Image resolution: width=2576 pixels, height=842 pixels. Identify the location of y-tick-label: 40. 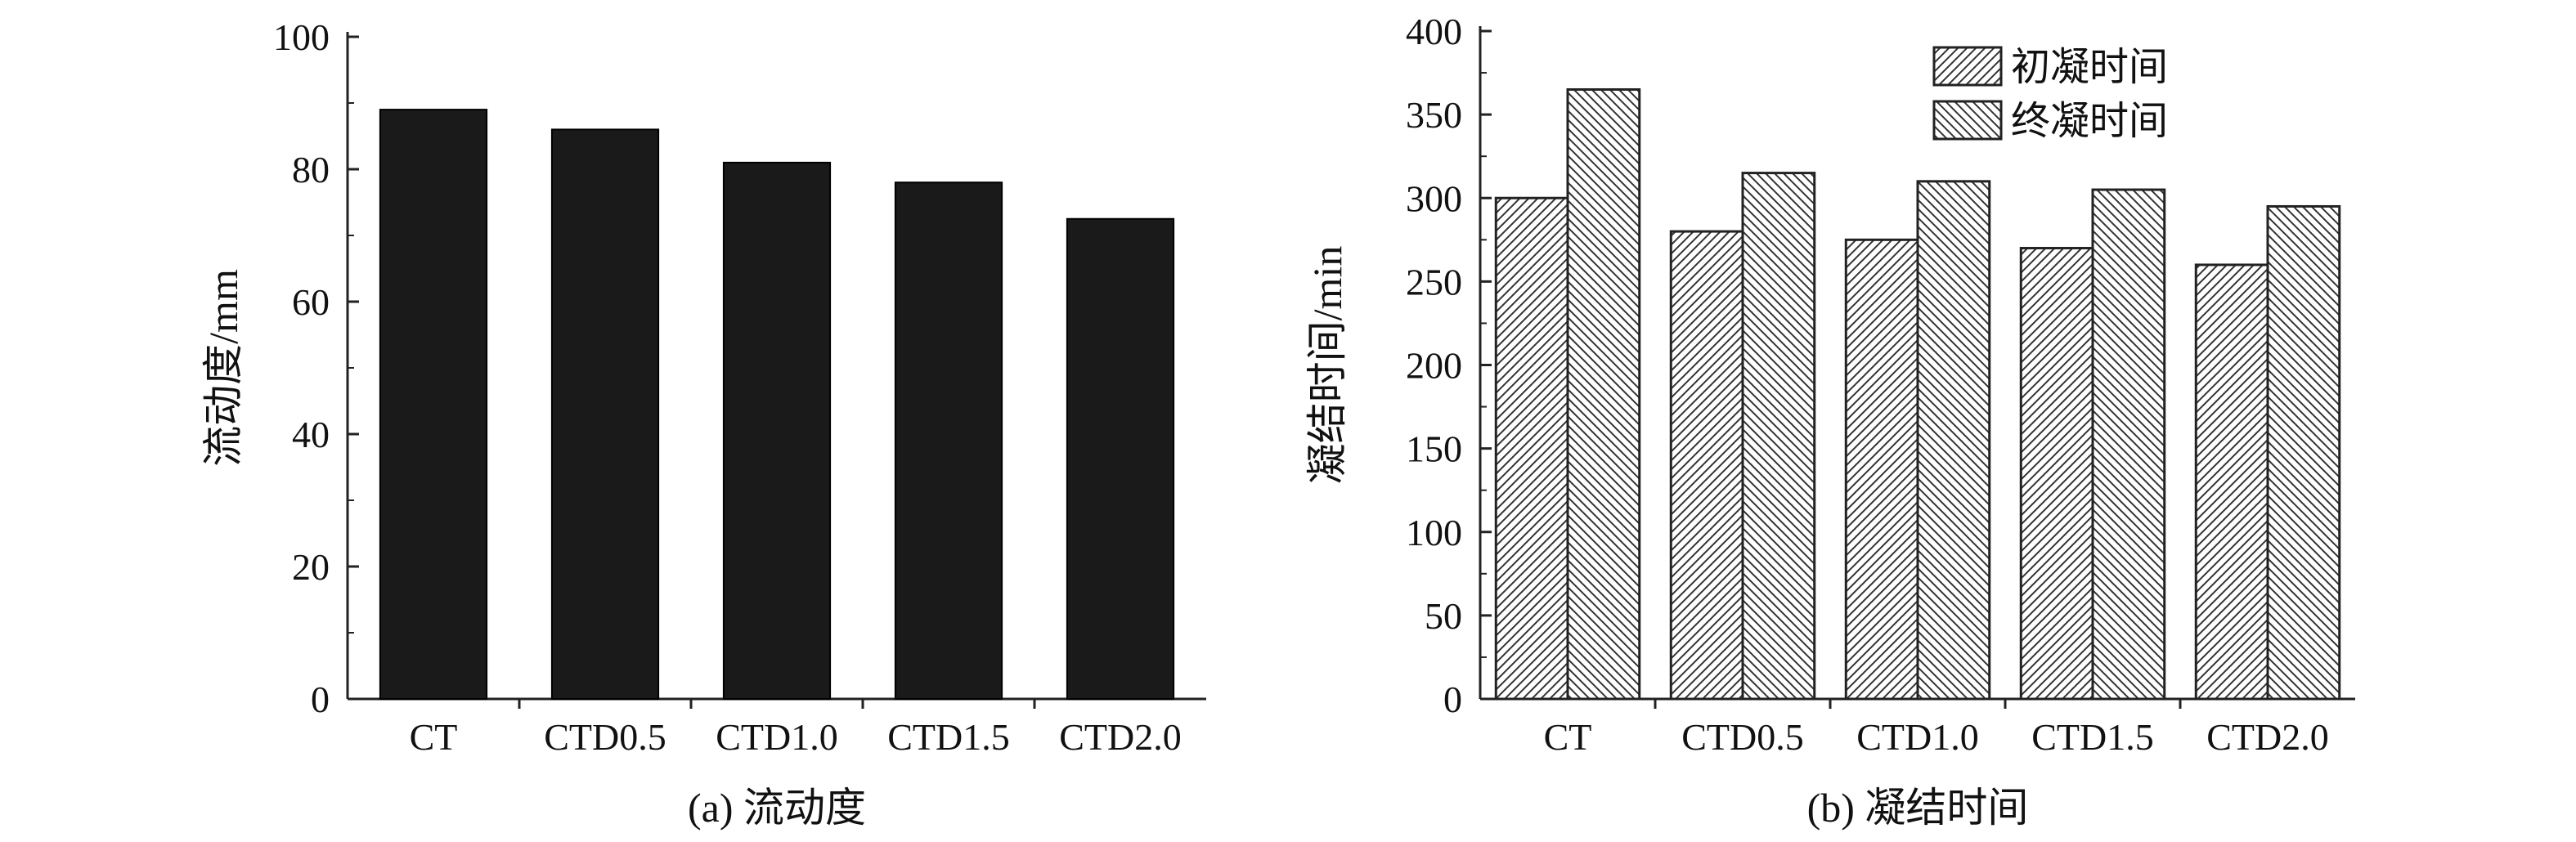
(311, 434).